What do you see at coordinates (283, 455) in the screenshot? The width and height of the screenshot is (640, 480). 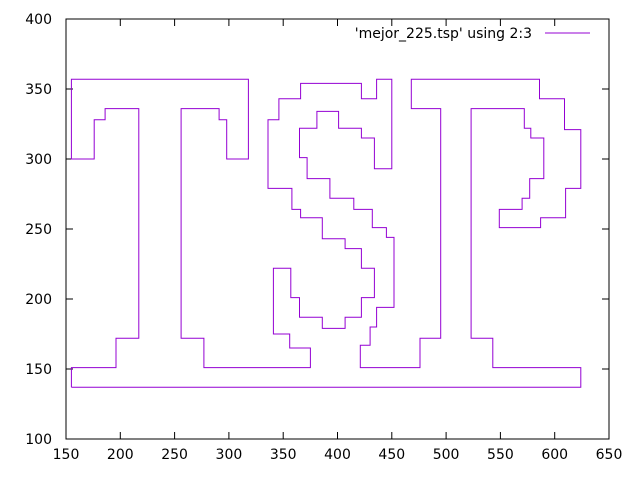 I see `x-tick-label: 350` at bounding box center [283, 455].